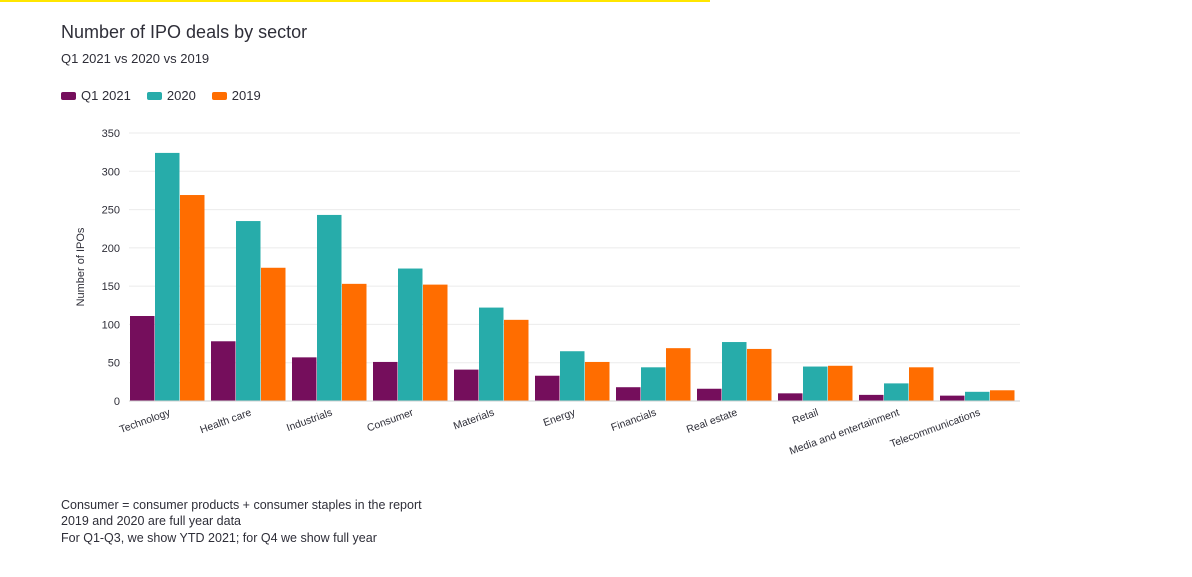 The image size is (1192, 577). I want to click on y-tick-label-200: 200, so click(111, 249).